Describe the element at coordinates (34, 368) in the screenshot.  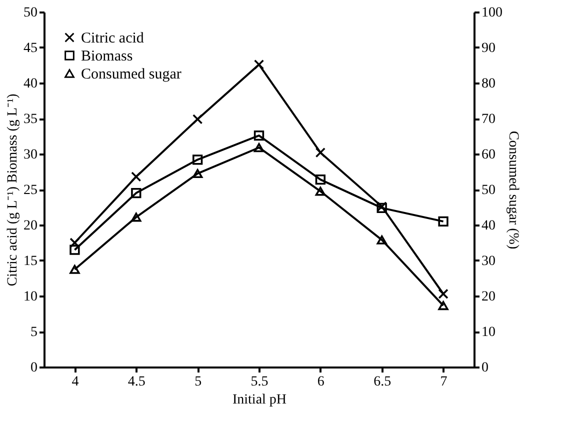
I see `y-tick-label: 0` at that location.